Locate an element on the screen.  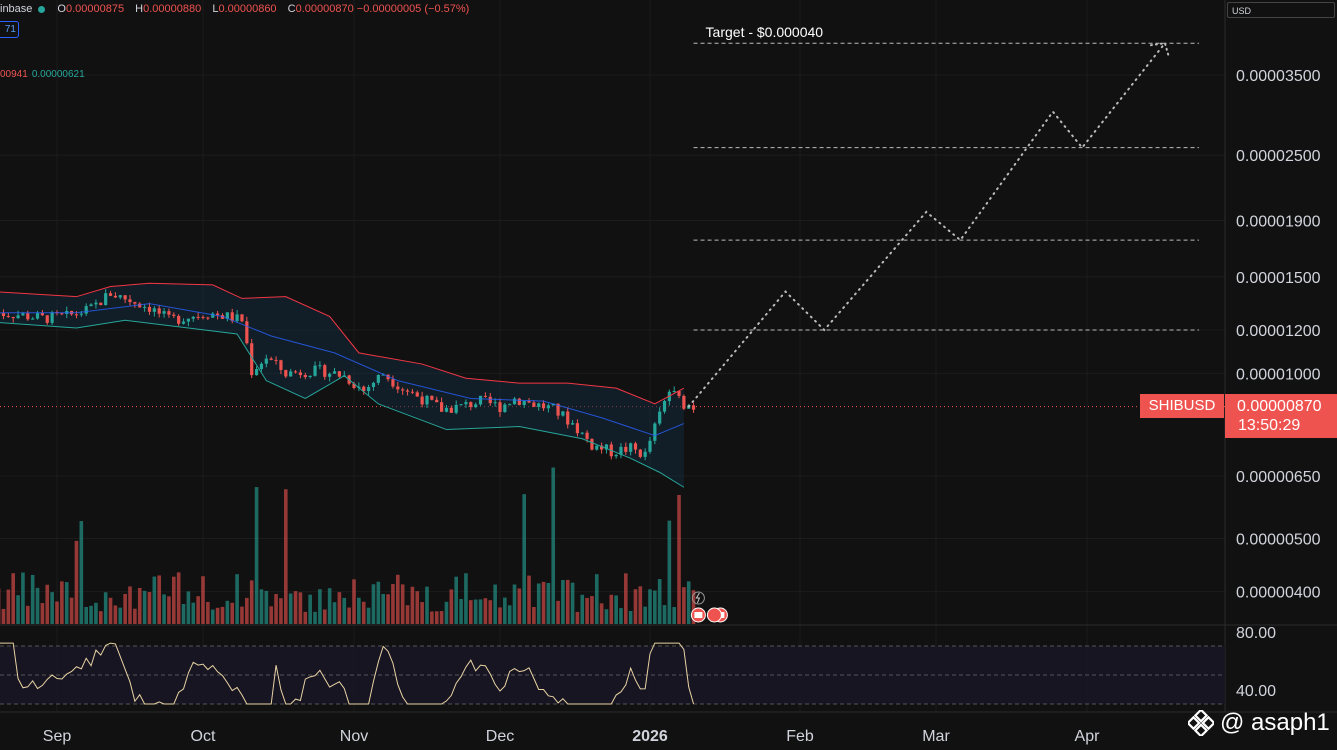
projection-arrowhead is located at coordinates (1159, 50).